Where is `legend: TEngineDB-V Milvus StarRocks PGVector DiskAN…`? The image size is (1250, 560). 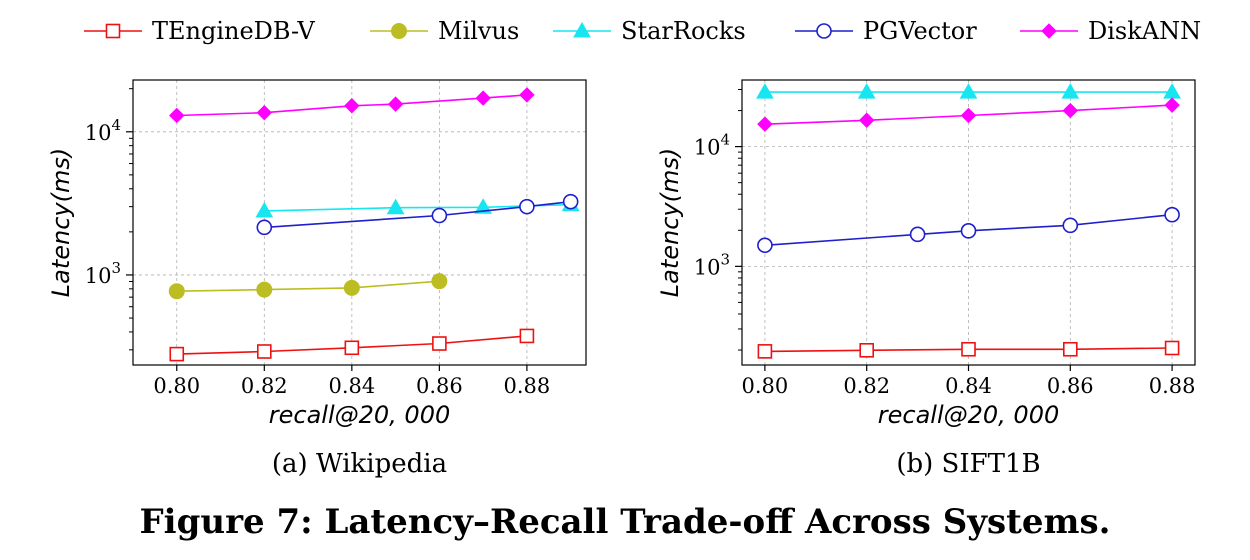 legend: TEngineDB-V Milvus StarRocks PGVector DiskAN… is located at coordinates (642, 31).